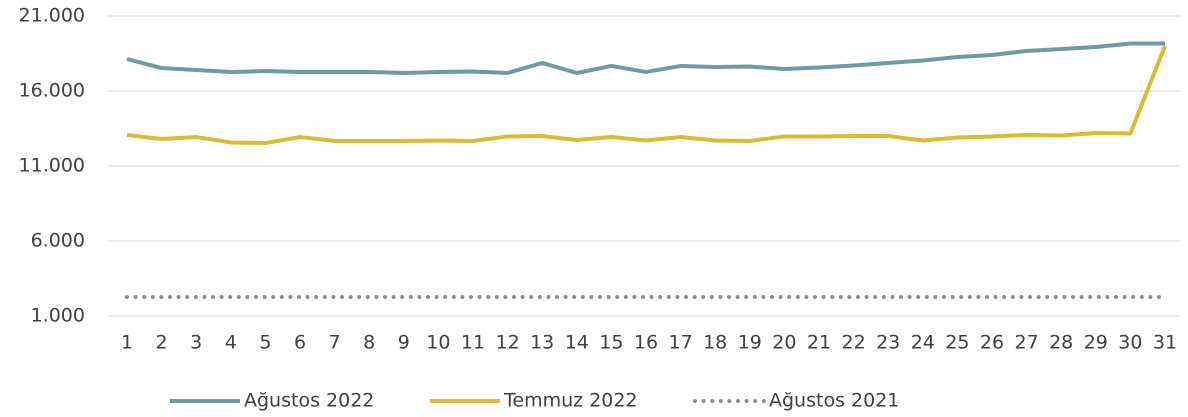  What do you see at coordinates (309, 401) in the screenshot?
I see `legend-label: Ağustos 2022` at bounding box center [309, 401].